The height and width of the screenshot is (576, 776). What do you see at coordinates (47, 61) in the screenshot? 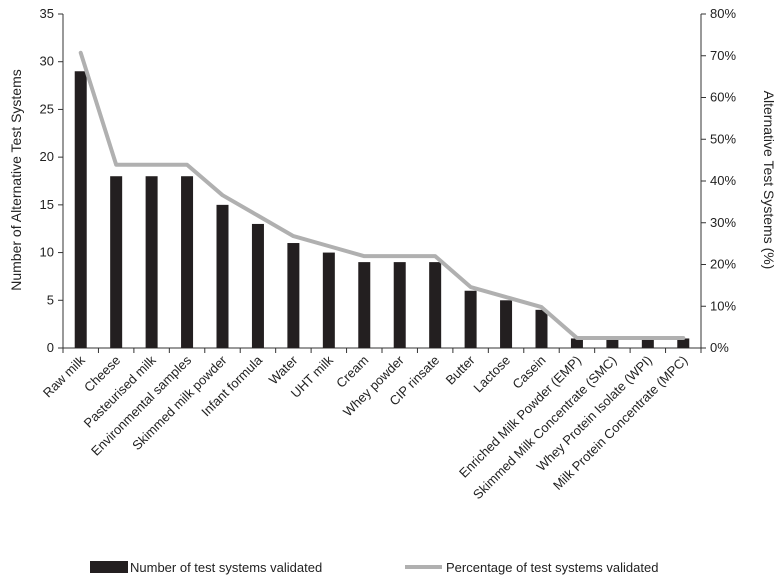
I see `y-tick-label: 30` at bounding box center [47, 61].